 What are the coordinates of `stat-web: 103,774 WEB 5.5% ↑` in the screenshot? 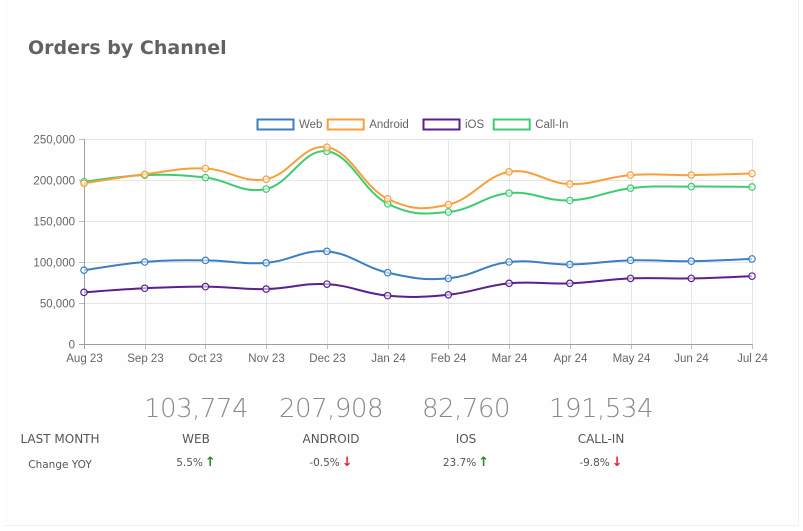 It's located at (196, 431).